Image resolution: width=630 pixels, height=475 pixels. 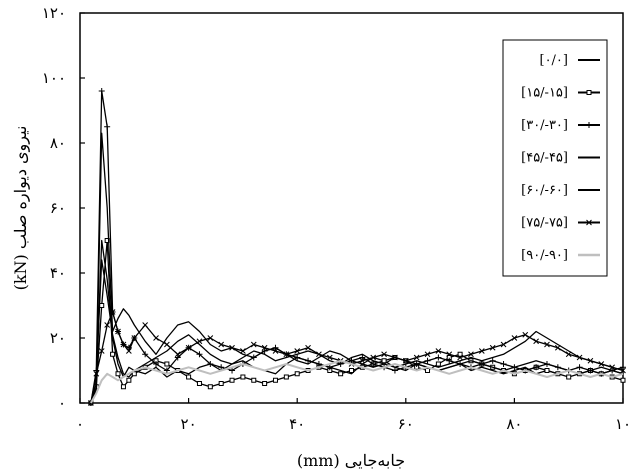 I want to click on y-tick-label: ۱۰۰, so click(x=54, y=78).